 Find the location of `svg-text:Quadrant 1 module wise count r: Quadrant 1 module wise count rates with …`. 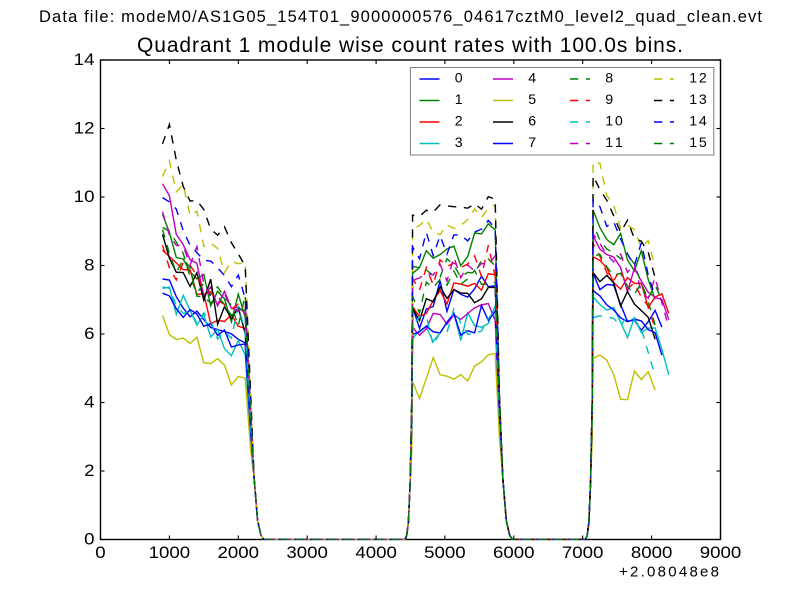

svg-text:Quadrant 1 module wise count r: Quadrant 1 module wise count rates with … is located at coordinates (410, 45).